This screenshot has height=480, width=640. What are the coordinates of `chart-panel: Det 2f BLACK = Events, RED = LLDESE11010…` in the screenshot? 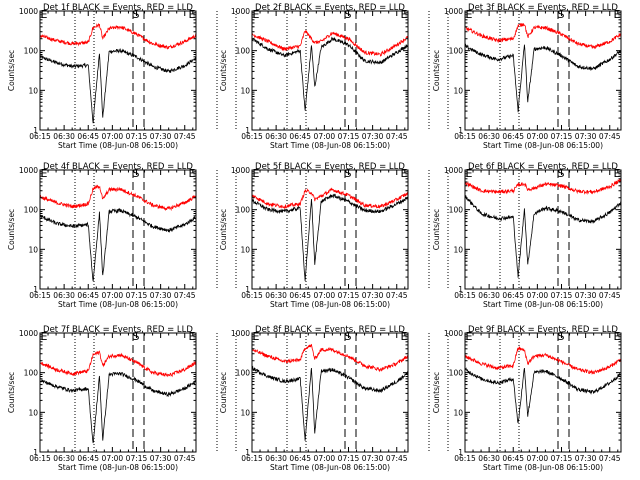 It's located at (334, 76).